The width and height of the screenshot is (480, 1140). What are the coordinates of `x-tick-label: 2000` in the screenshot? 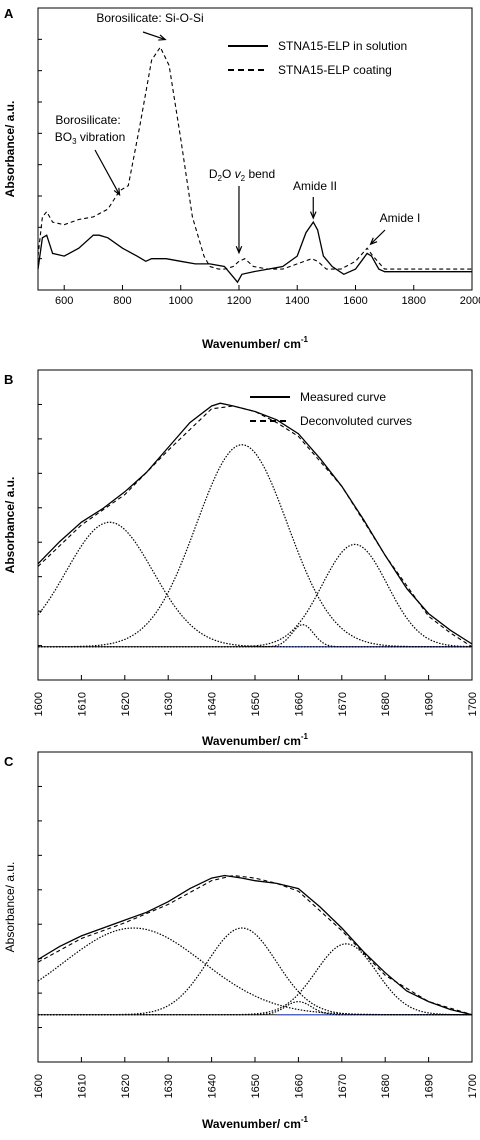 It's located at (470, 301).